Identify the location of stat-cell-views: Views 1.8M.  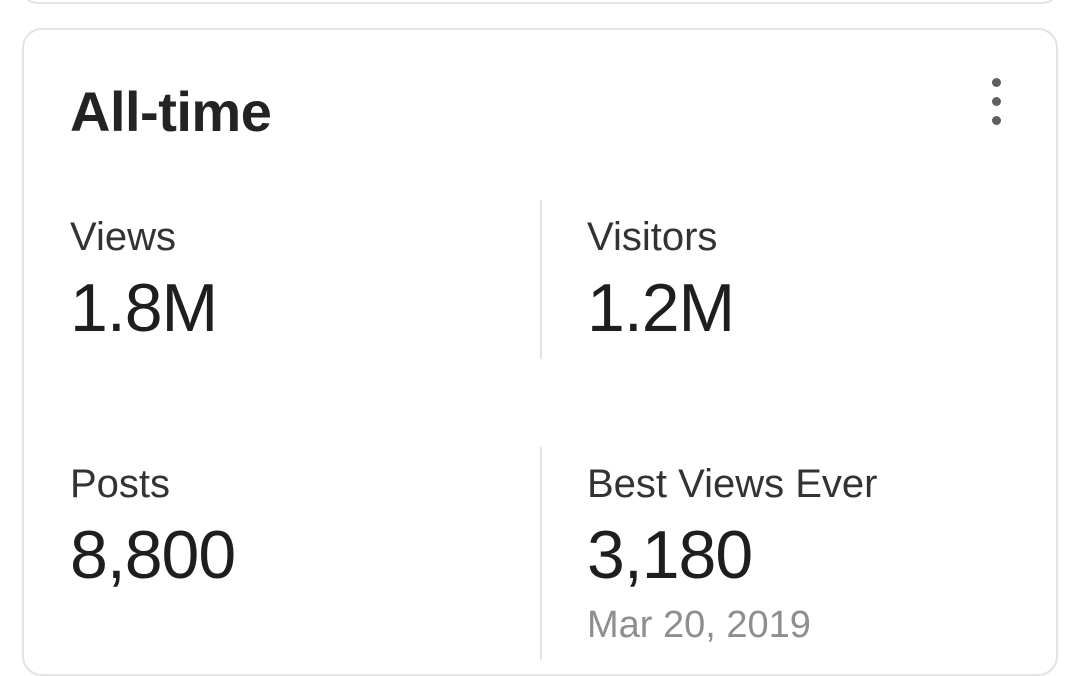
(282, 279).